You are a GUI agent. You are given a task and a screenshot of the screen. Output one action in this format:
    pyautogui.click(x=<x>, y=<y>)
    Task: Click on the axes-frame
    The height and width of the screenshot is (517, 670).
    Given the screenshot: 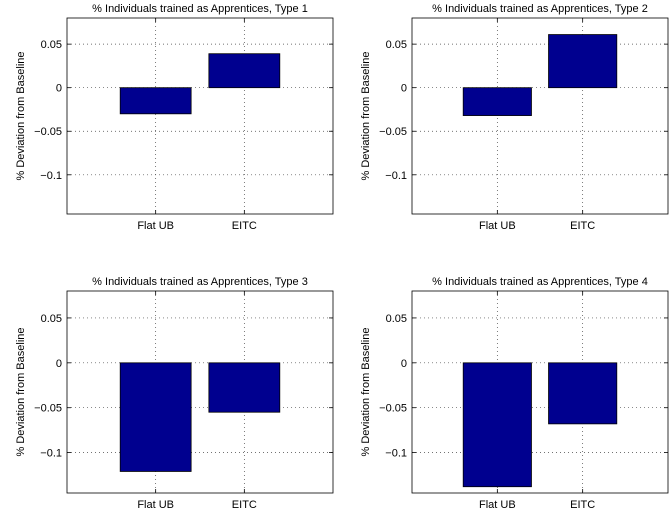 What is the action you would take?
    pyautogui.click(x=540, y=116)
    